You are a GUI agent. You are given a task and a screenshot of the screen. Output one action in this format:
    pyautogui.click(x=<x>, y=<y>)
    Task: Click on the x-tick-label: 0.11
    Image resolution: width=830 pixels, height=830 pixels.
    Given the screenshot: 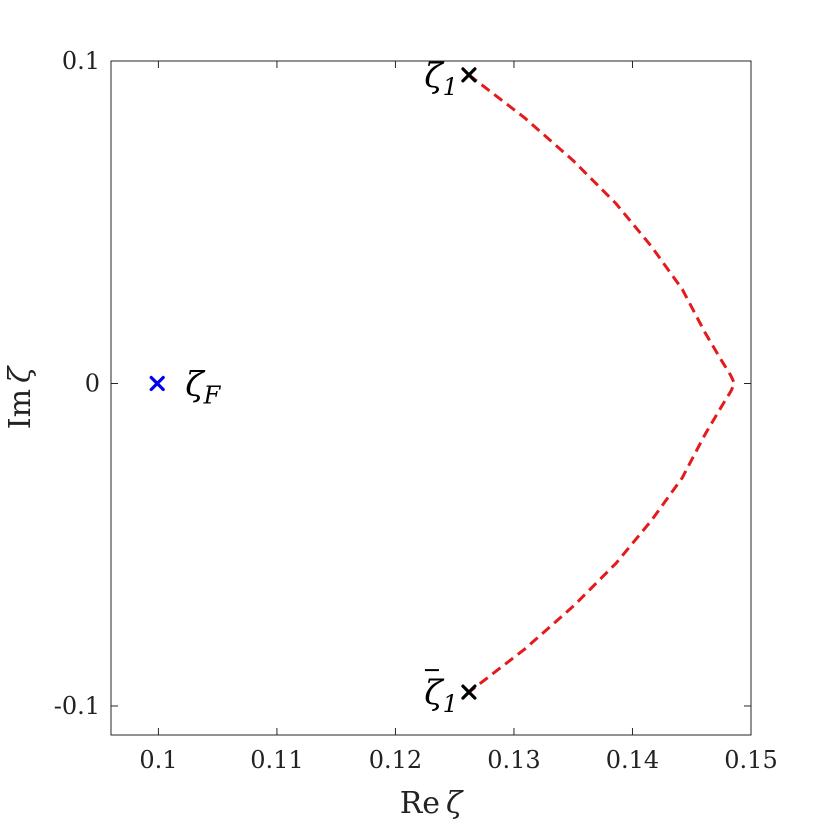 What is the action you would take?
    pyautogui.click(x=276, y=760)
    